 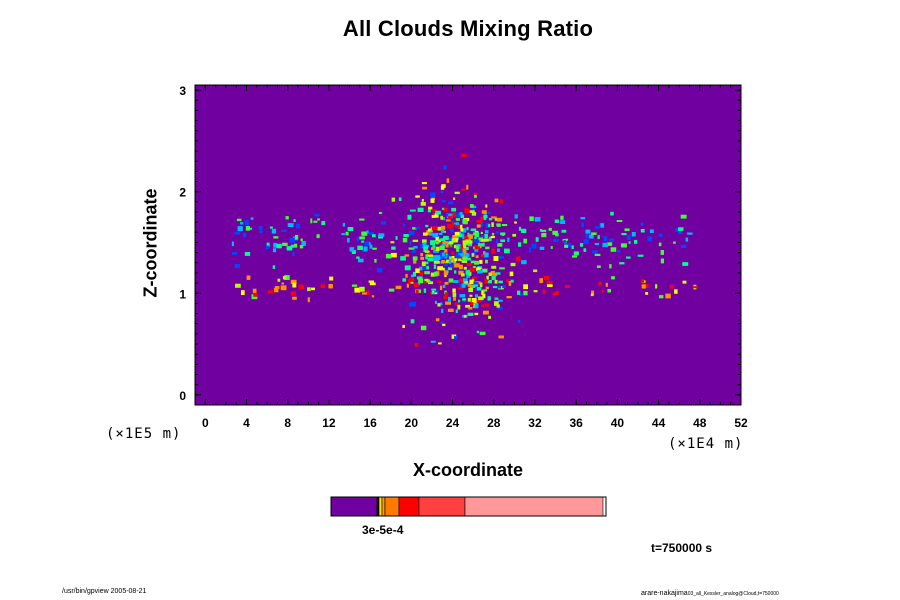 I want to click on y-tick-label: 0, so click(x=182, y=396).